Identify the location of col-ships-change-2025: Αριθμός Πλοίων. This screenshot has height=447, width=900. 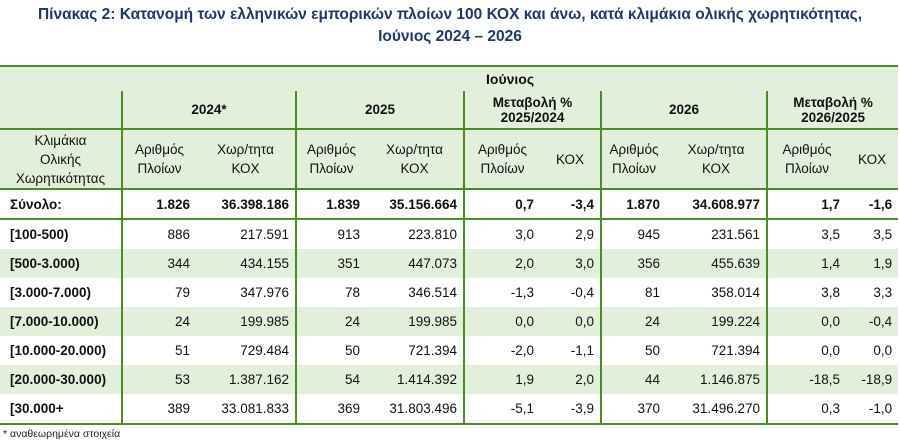
(501, 159).